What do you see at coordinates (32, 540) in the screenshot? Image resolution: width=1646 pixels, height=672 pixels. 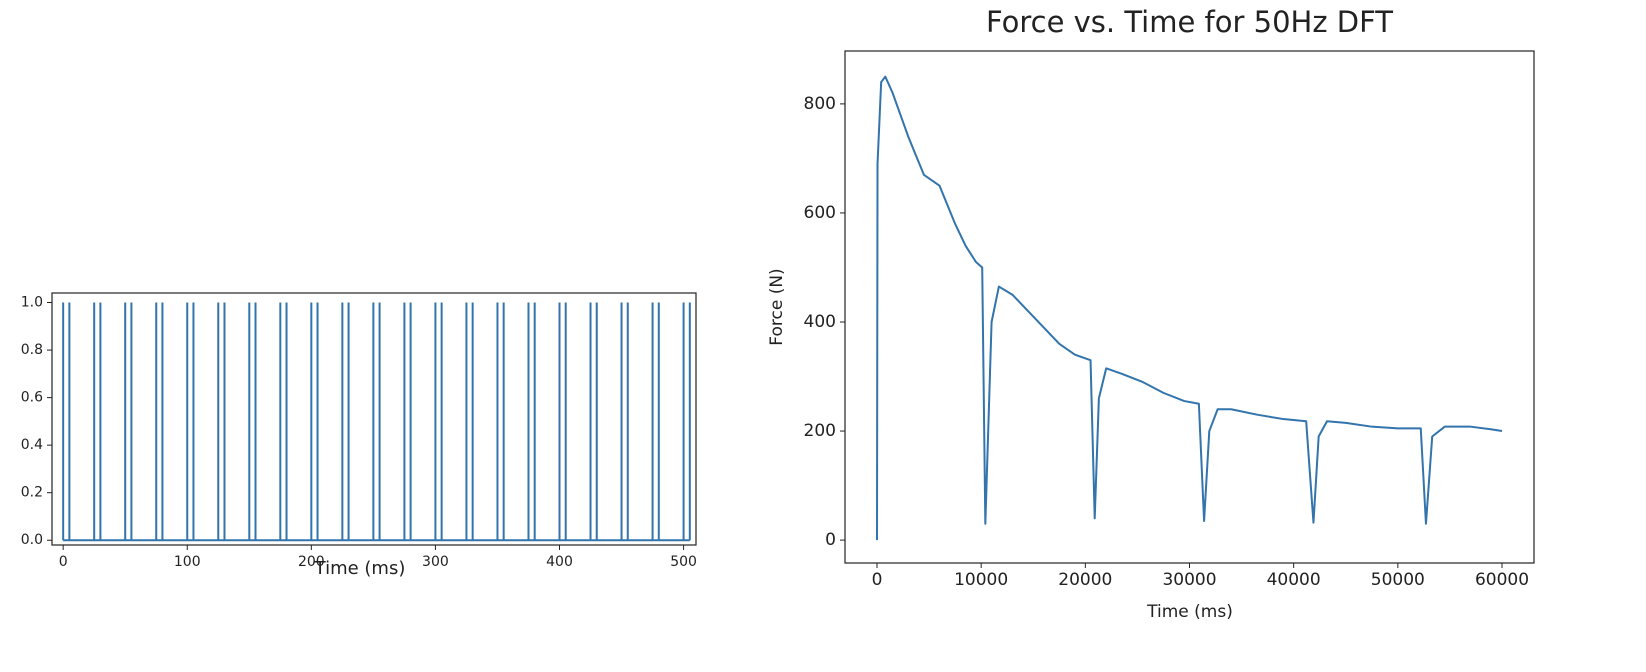 I see `y-tick-label: 0.0` at bounding box center [32, 540].